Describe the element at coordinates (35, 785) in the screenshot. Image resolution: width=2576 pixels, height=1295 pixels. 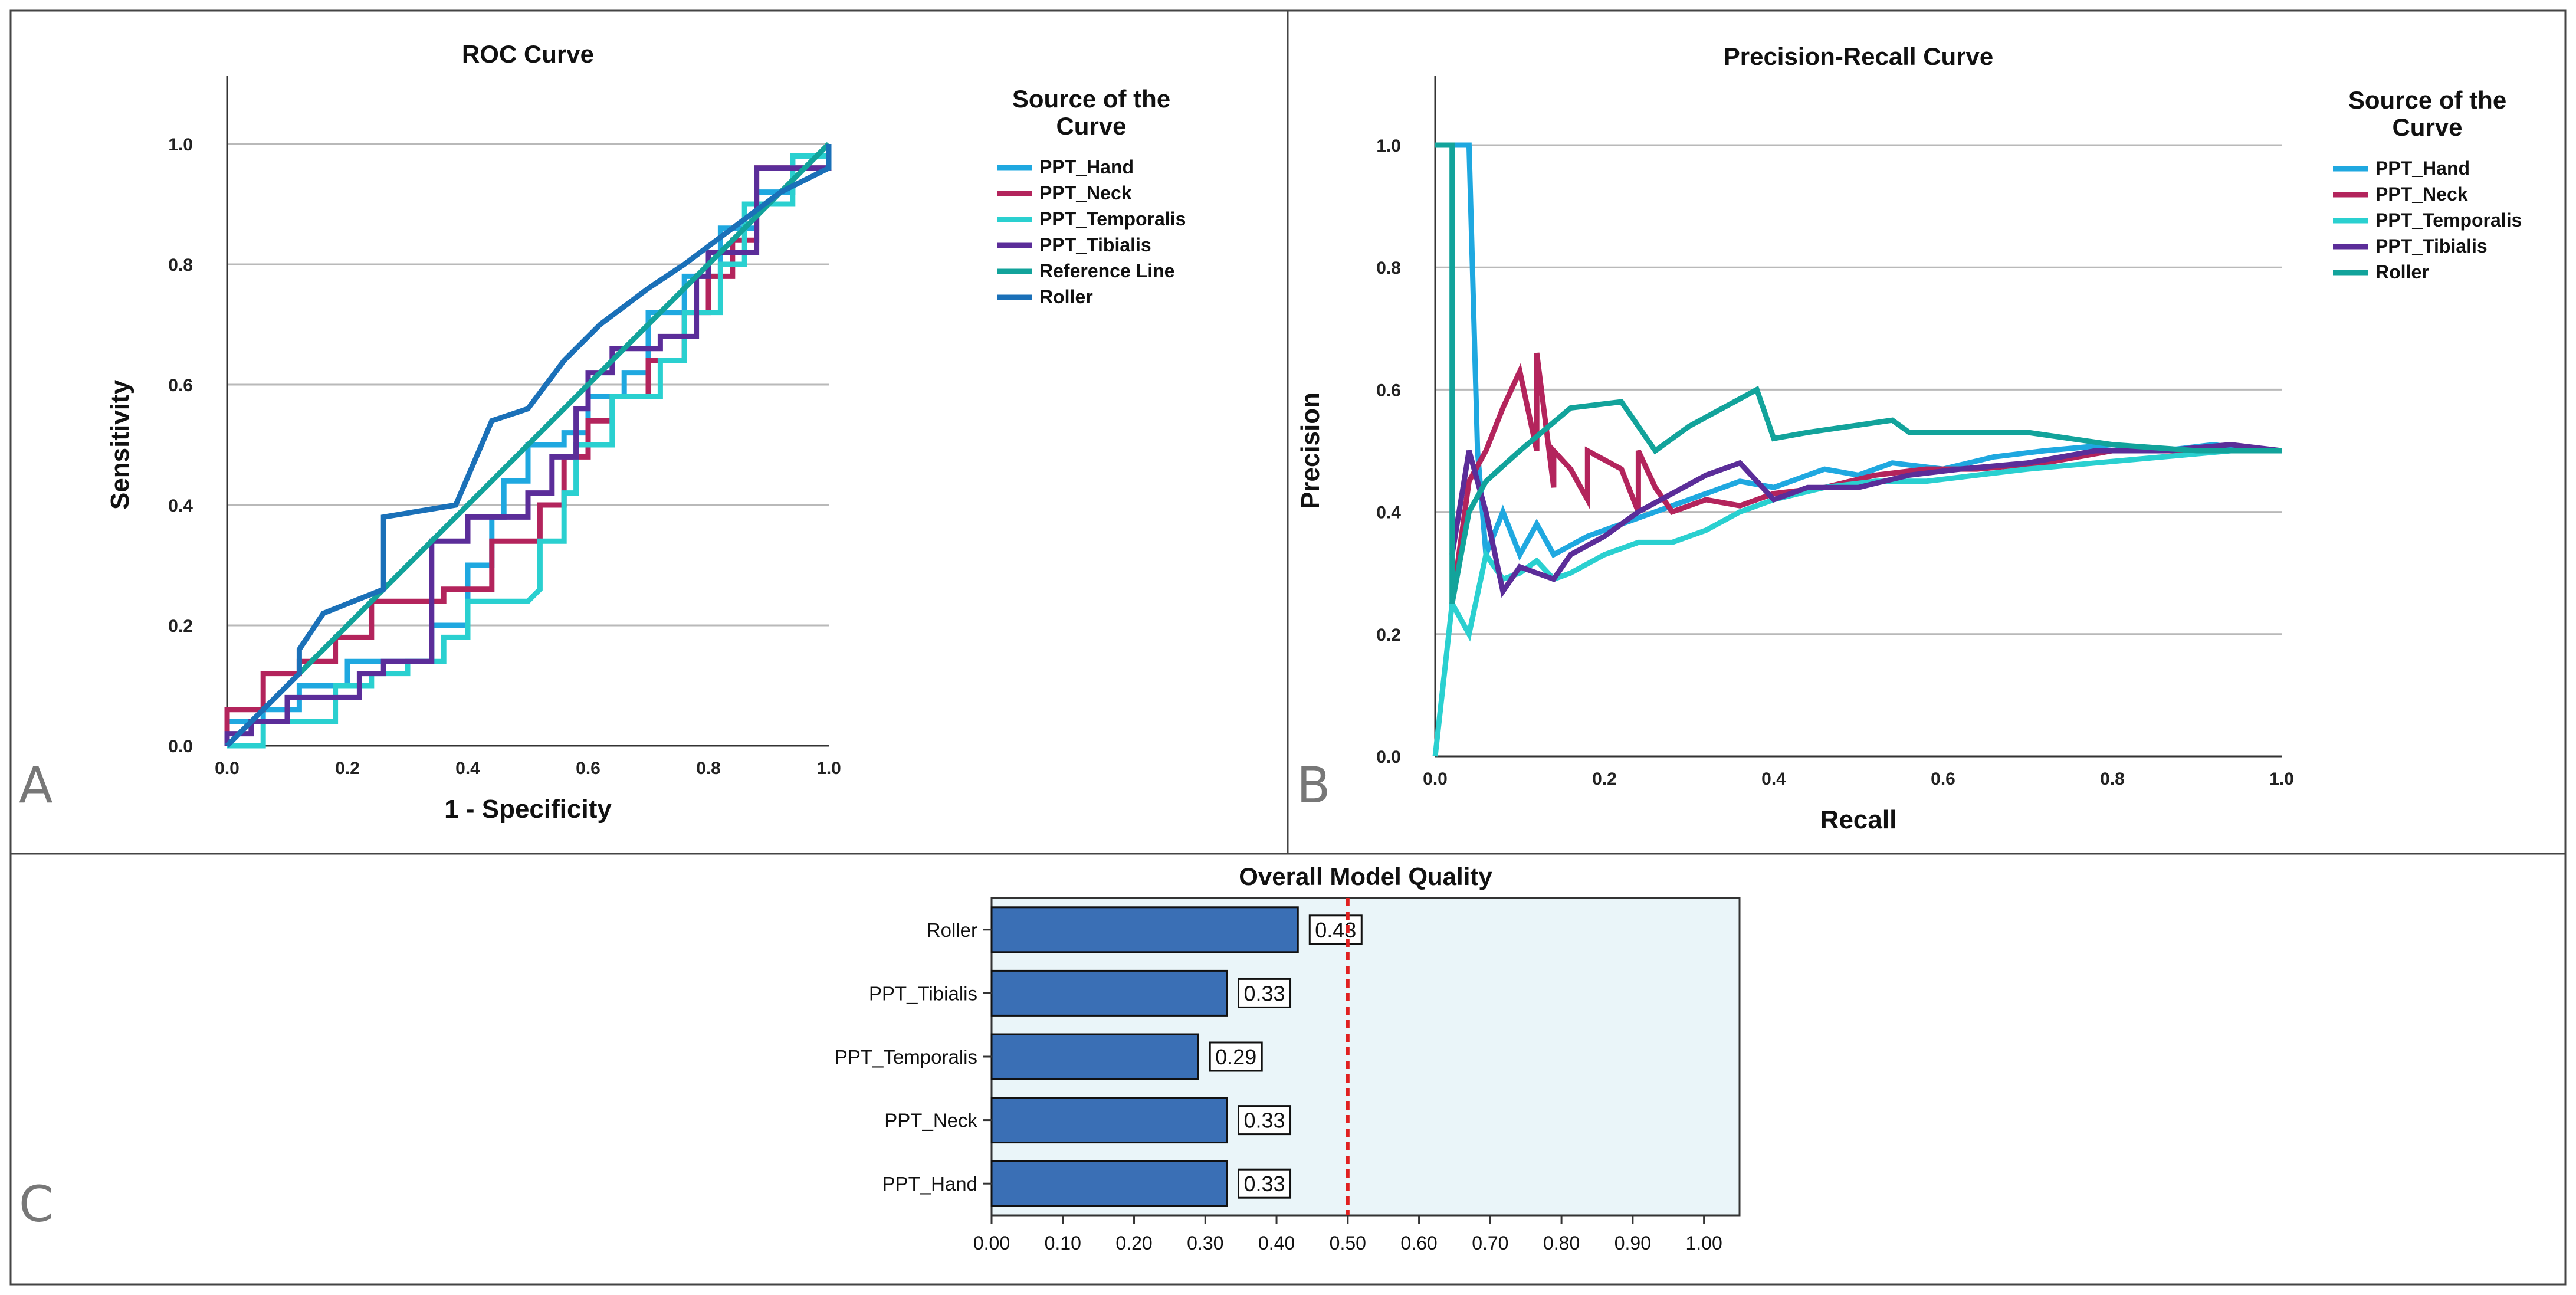
I see `panel-label-A: A` at that location.